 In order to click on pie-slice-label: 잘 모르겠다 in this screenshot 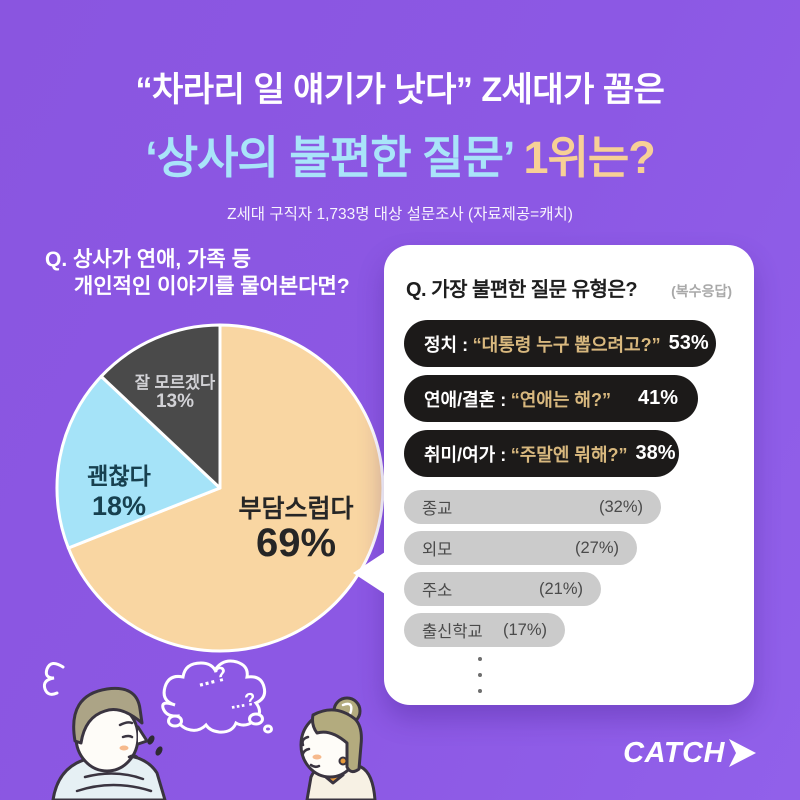, I will do `click(175, 382)`.